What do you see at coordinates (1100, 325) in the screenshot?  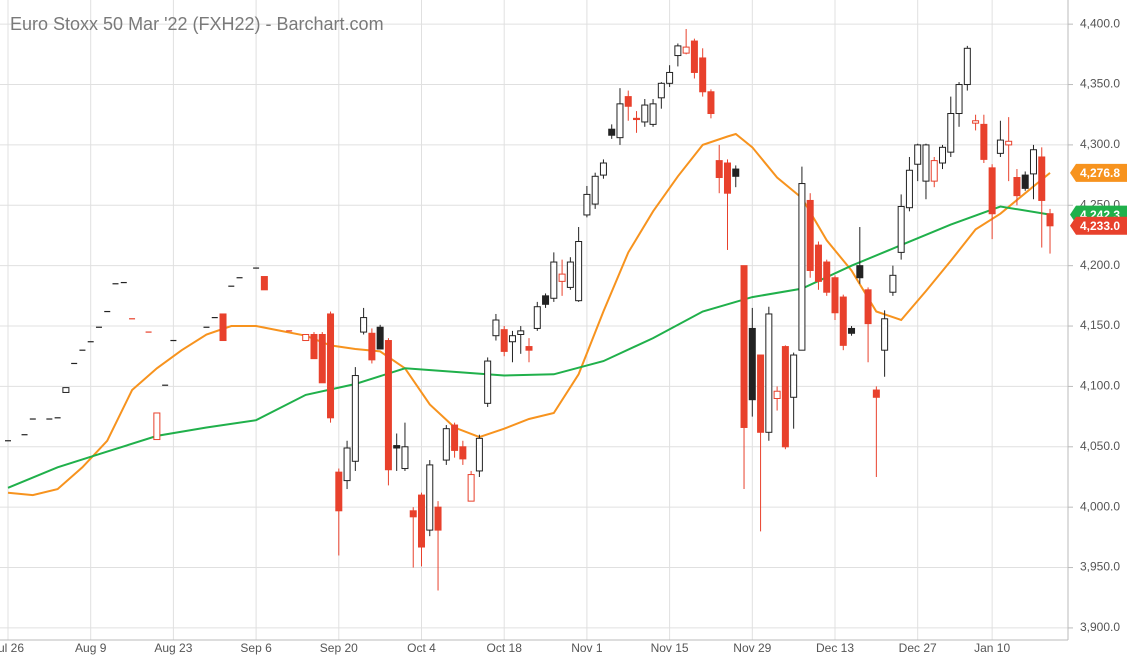 I see `y-tick-label: 4,150.0` at bounding box center [1100, 325].